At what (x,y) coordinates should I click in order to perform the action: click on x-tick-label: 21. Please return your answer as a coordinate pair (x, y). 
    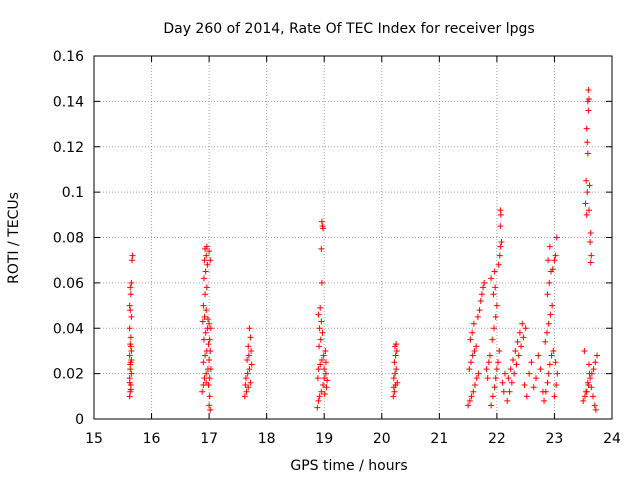
    Looking at the image, I should click on (439, 439).